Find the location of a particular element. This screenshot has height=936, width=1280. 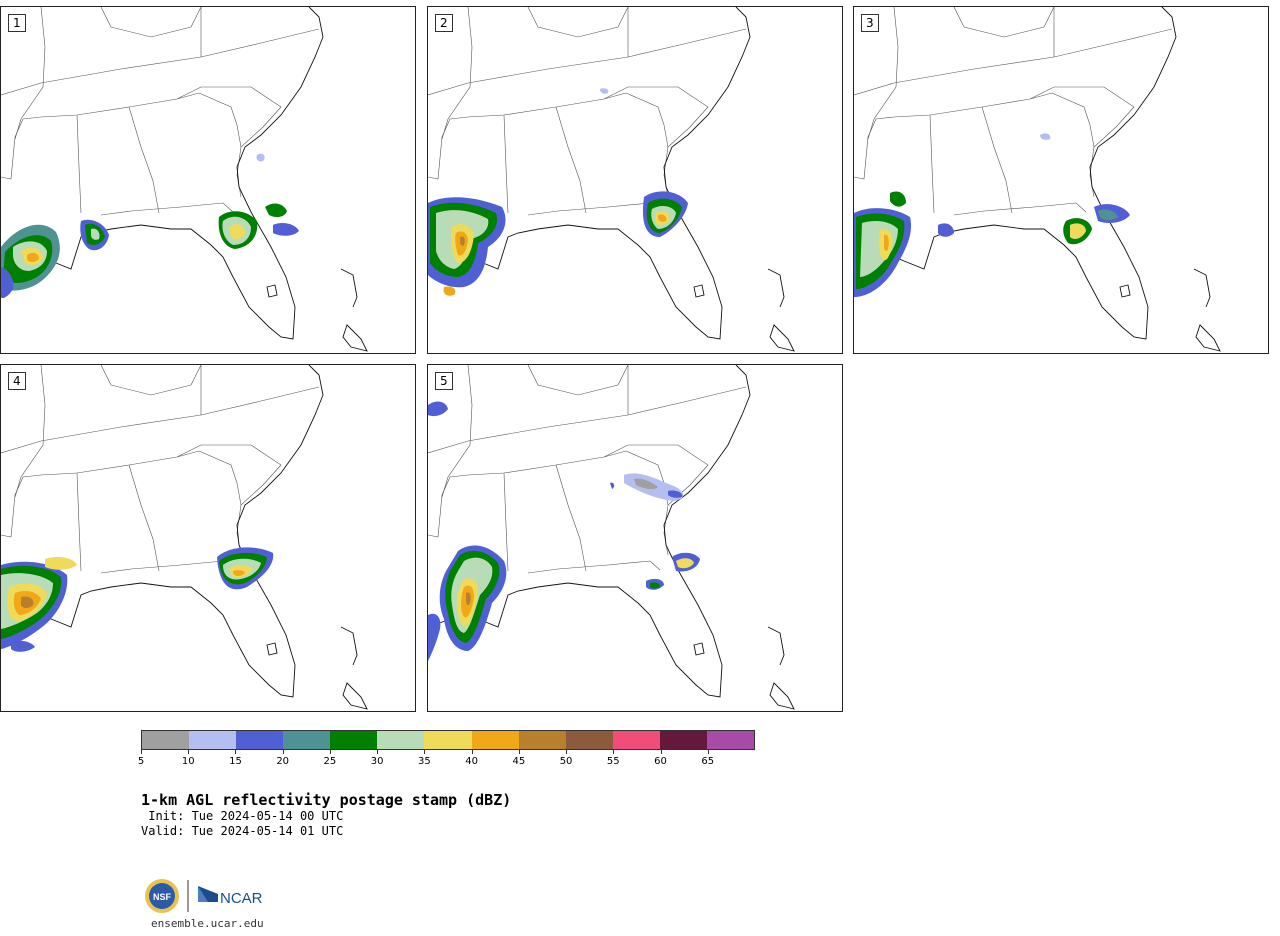

map-panel-1: 1 is located at coordinates (208, 180).